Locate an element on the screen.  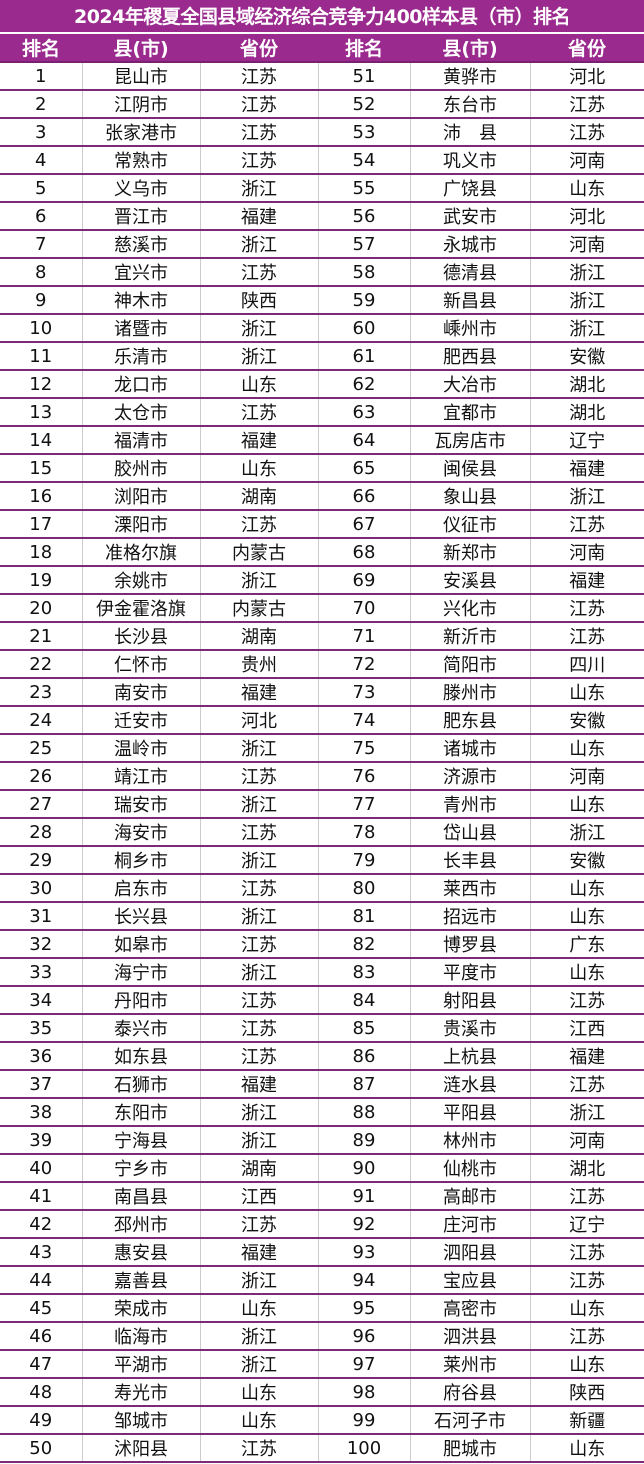
table-row: 21 长沙县 湖南 71 新沂市 江苏 is located at coordinates (322, 636).